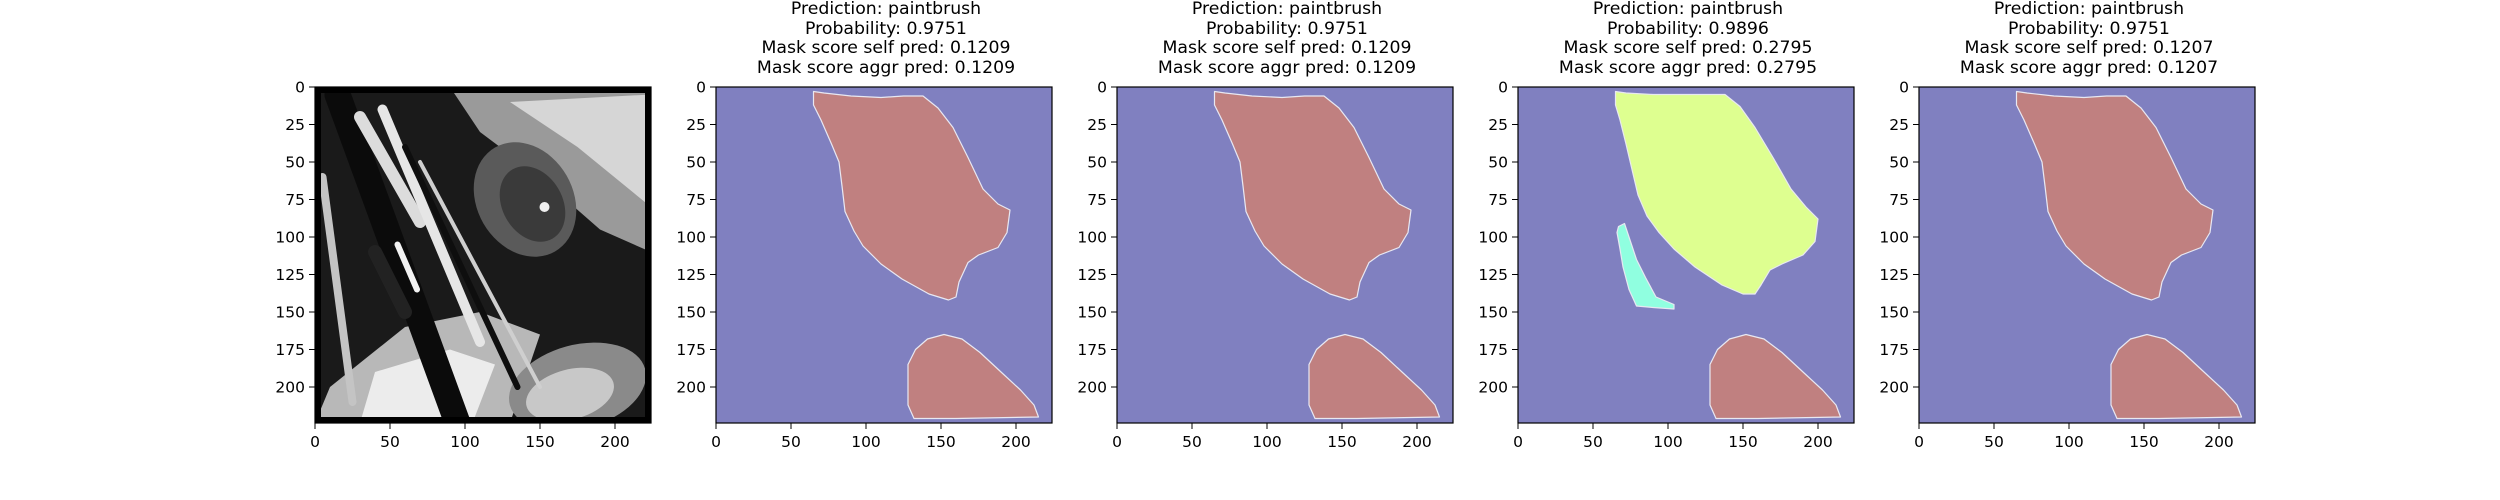 This screenshot has width=2500, height=500. Describe the element at coordinates (1688, 28) in the screenshot. I see `title-probability: Probability: 0.9896` at that location.